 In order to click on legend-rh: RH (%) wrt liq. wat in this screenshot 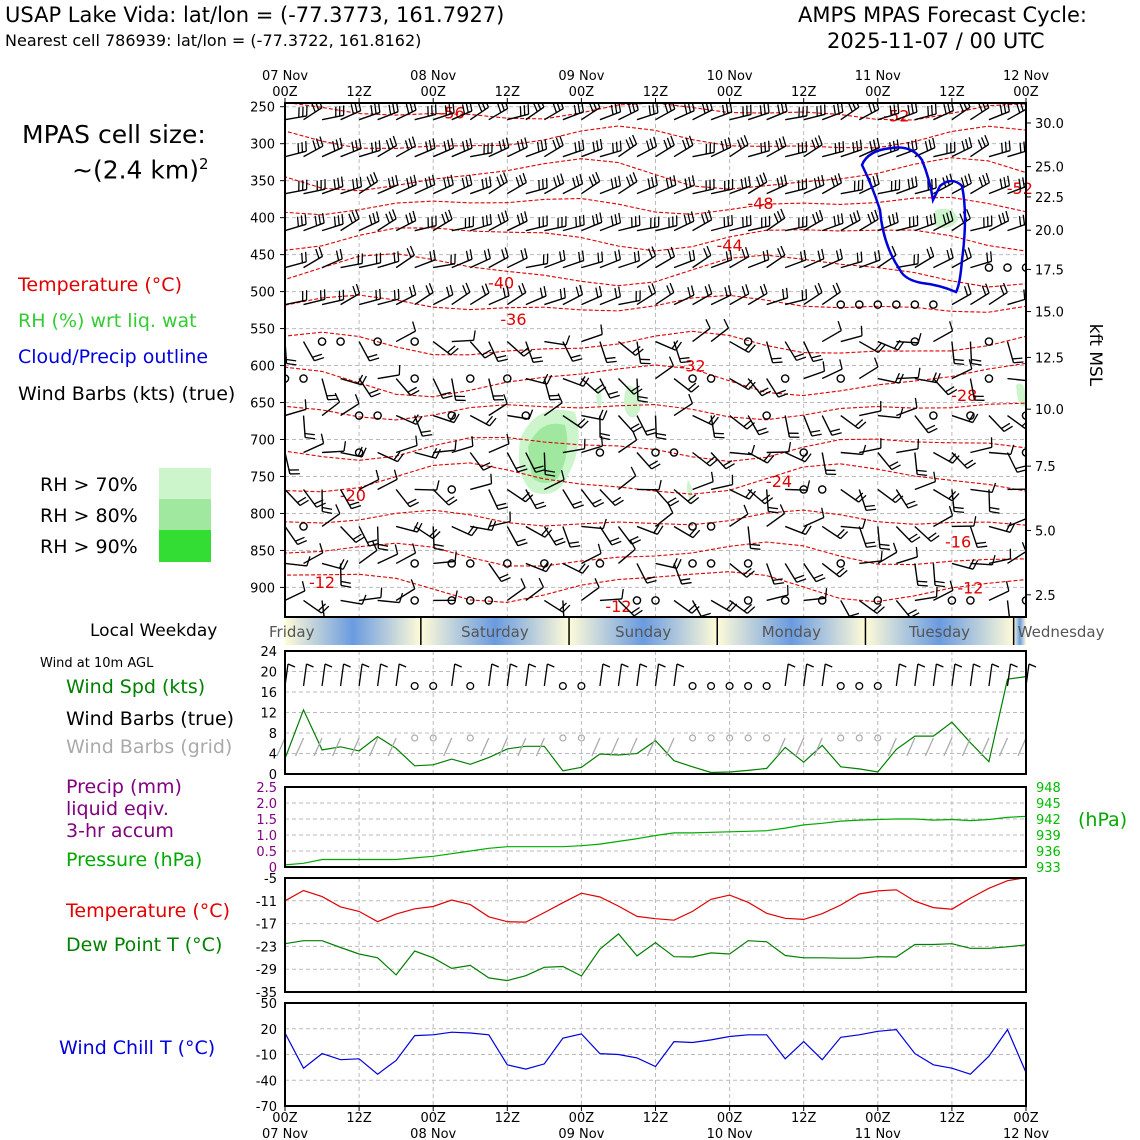, I will do `click(107, 321)`.